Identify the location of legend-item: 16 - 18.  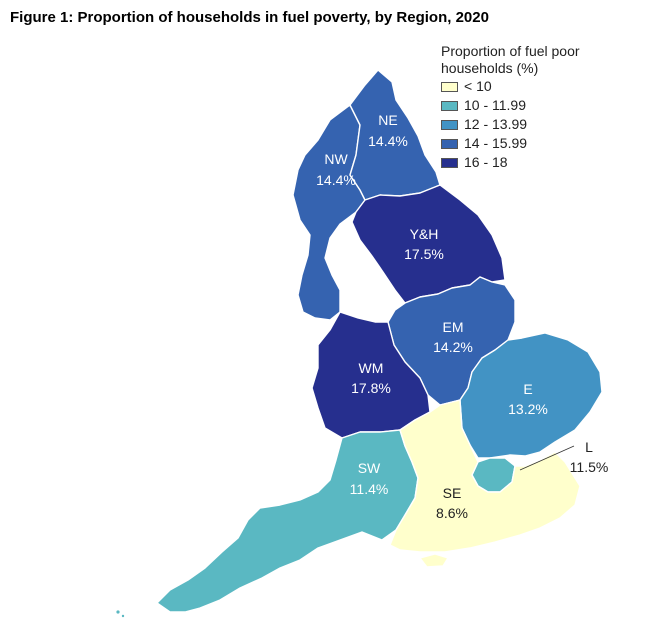
(510, 162).